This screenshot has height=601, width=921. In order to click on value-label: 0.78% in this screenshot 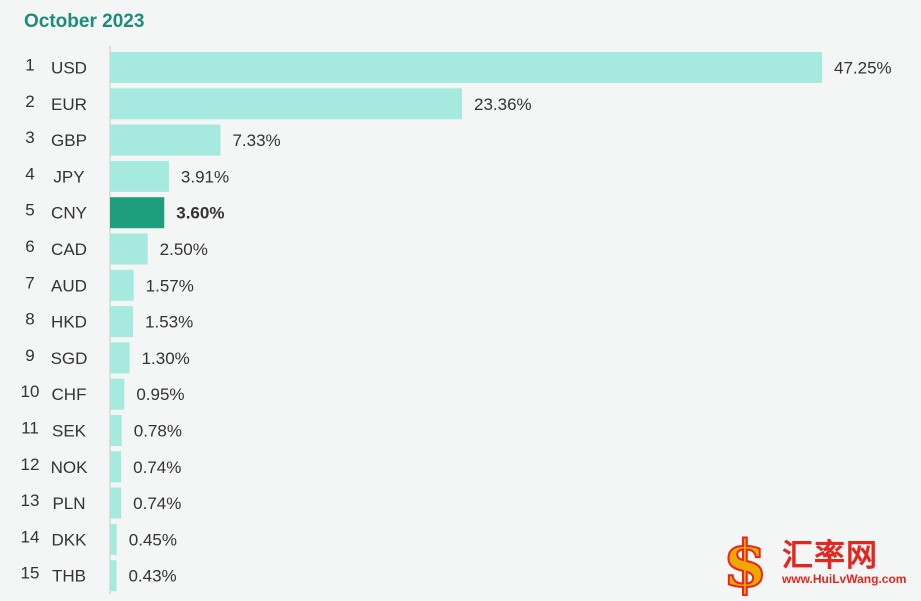, I will do `click(158, 431)`.